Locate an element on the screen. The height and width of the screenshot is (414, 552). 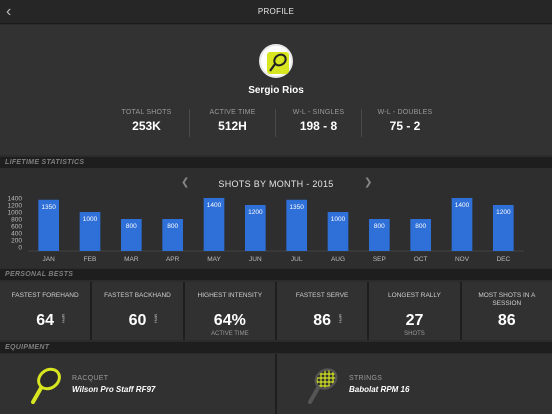
equipment-racquet: RACQUET Wilson Pro Staff RF97 is located at coordinates (137, 384).